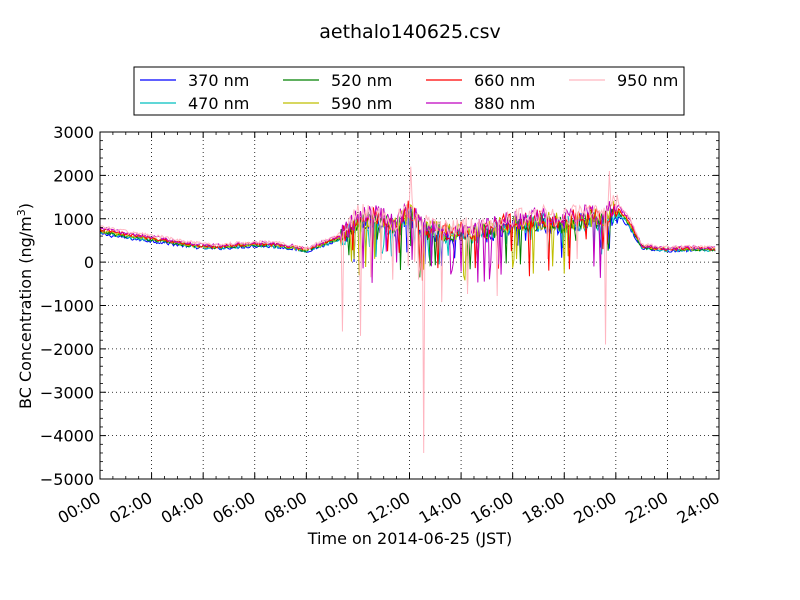 This screenshot has height=600, width=800. I want to click on y-tick-label: 3000, so click(73, 132).